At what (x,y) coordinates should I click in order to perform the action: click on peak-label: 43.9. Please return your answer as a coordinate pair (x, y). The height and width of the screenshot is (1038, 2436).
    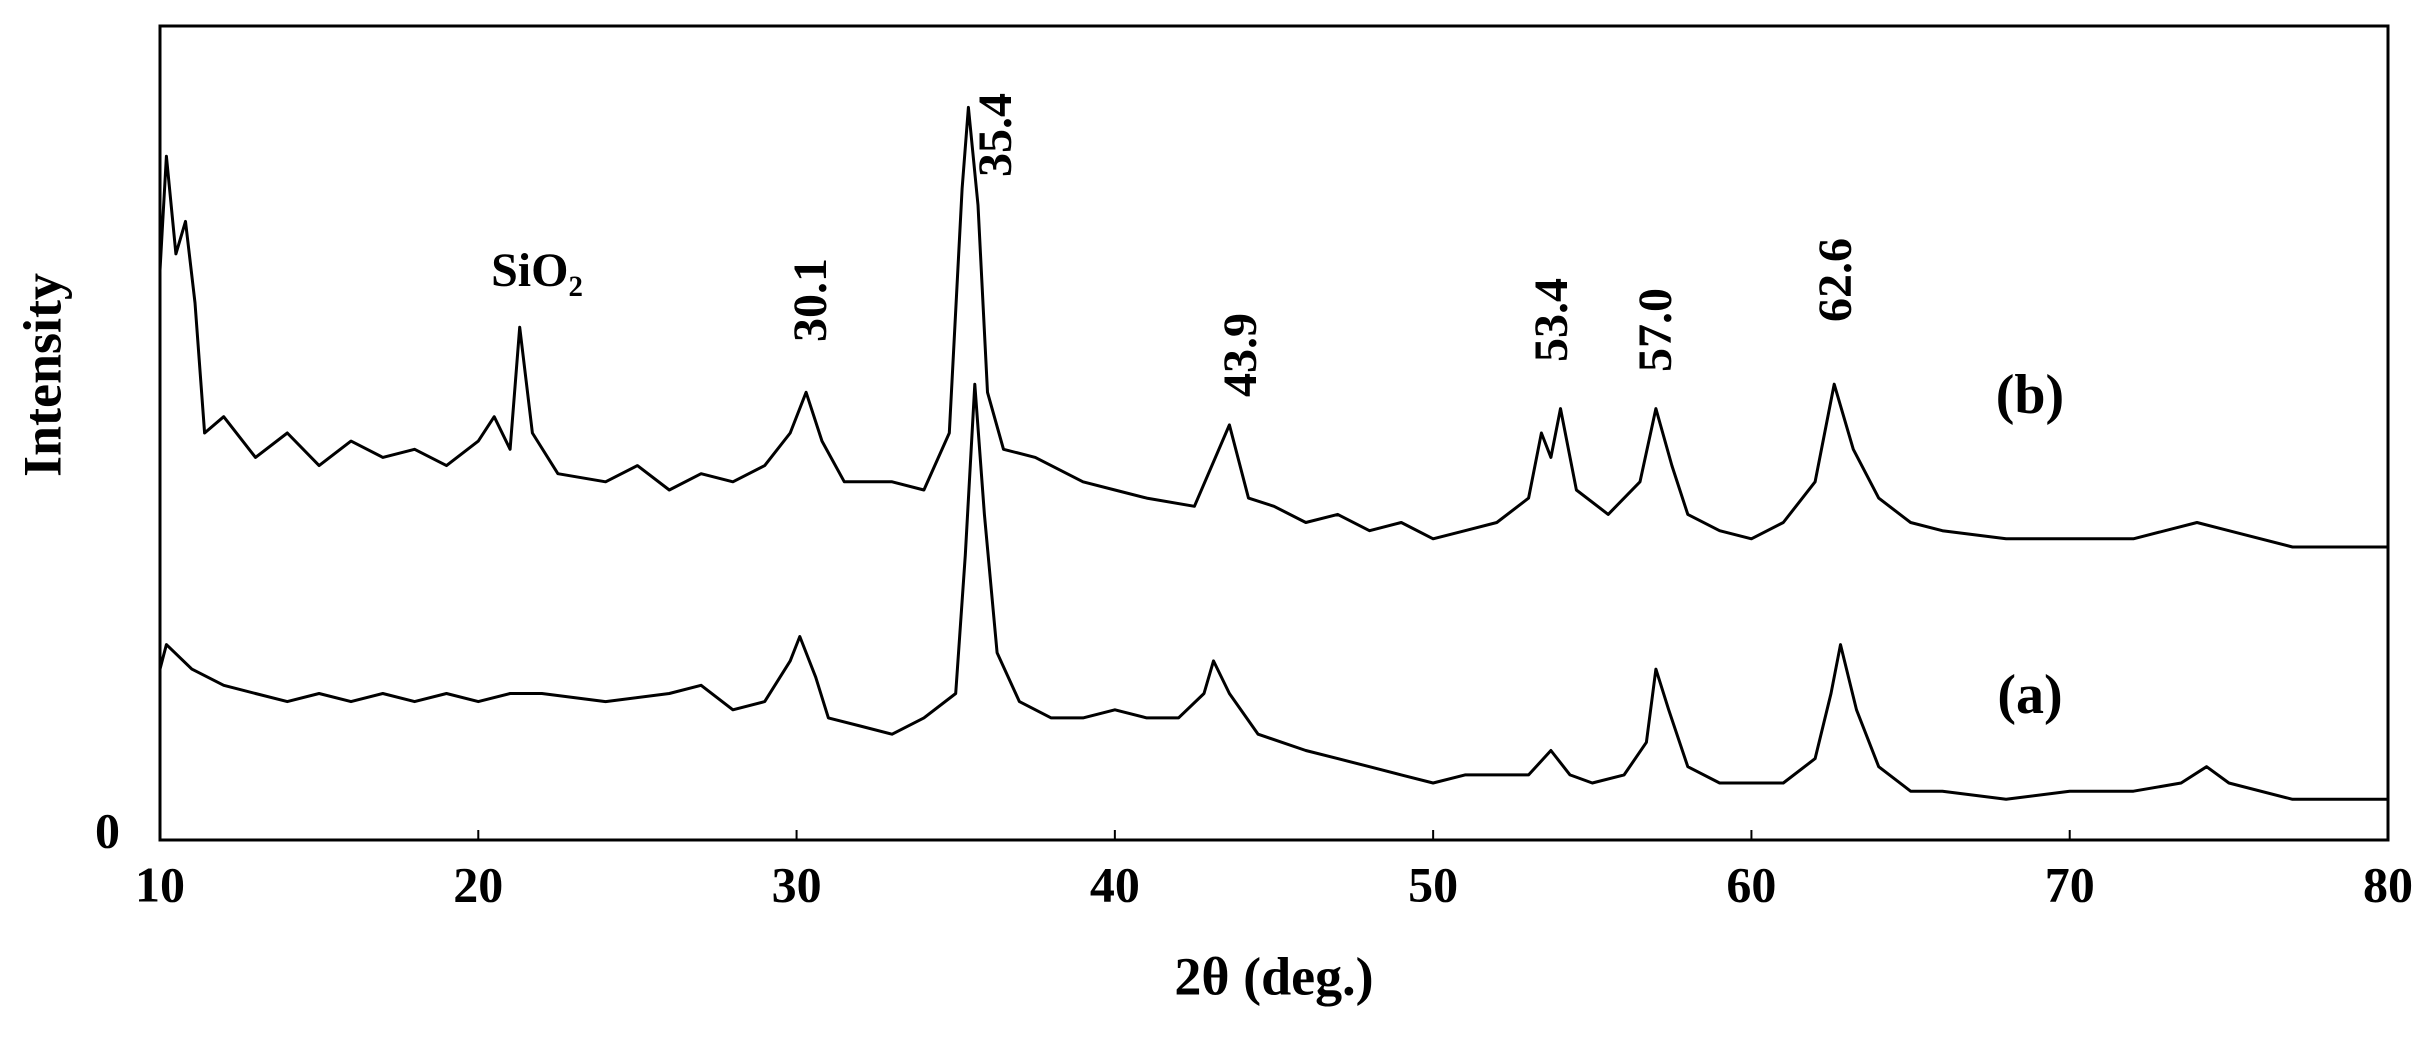
    Looking at the image, I should click on (1240, 355).